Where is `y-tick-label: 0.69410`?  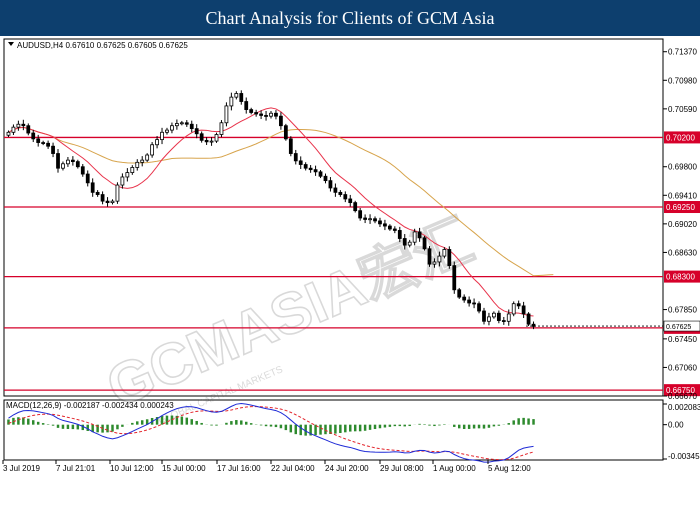 y-tick-label: 0.69410 is located at coordinates (682, 195).